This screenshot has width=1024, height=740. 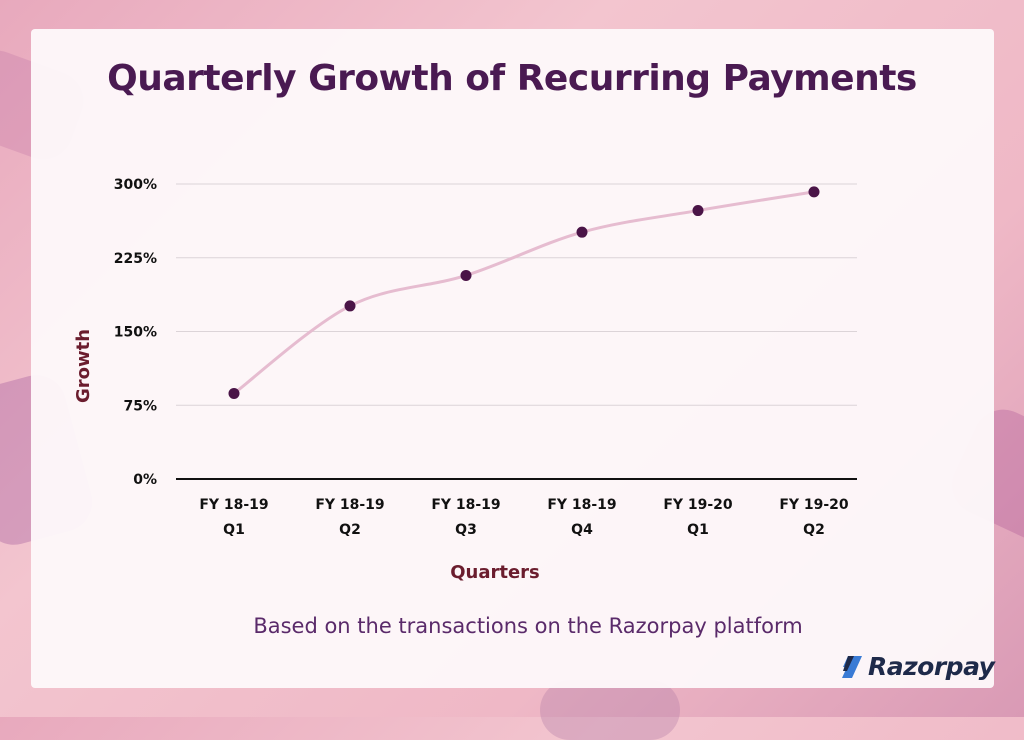 I want to click on brand-name: Razorpay, so click(x=931, y=666).